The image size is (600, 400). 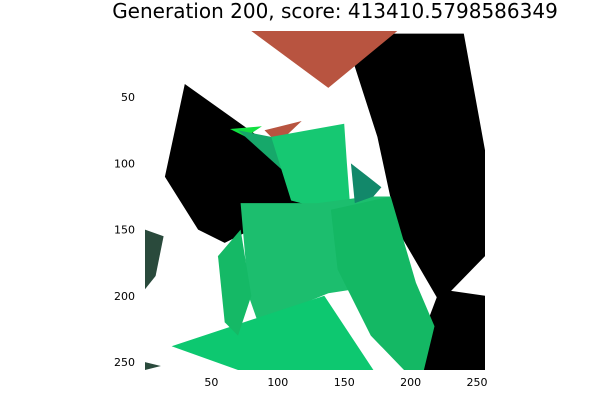 What do you see at coordinates (124, 296) in the screenshot?
I see `y-tick-label: 200` at bounding box center [124, 296].